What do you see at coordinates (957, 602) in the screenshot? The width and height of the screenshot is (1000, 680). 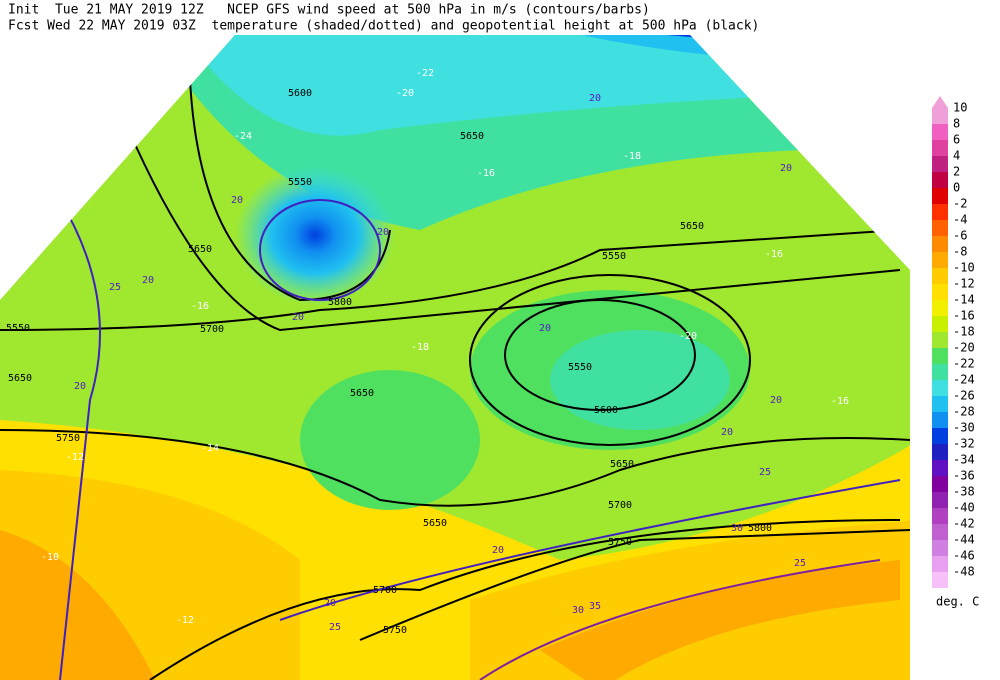 I see `colorbar-unit: deg. C` at bounding box center [957, 602].